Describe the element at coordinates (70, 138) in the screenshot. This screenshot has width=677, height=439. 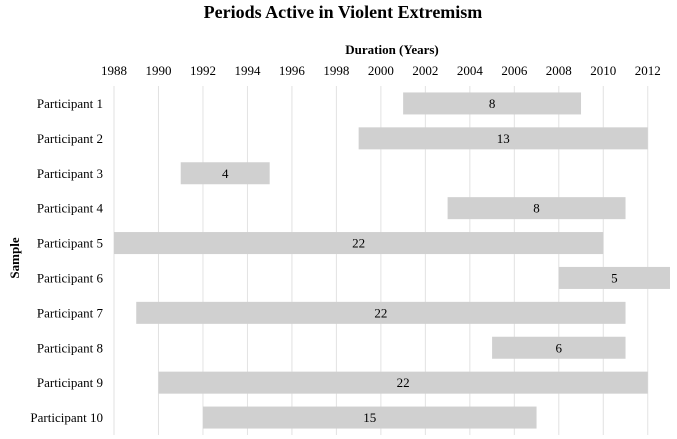
I see `category-label: Participant 2` at that location.